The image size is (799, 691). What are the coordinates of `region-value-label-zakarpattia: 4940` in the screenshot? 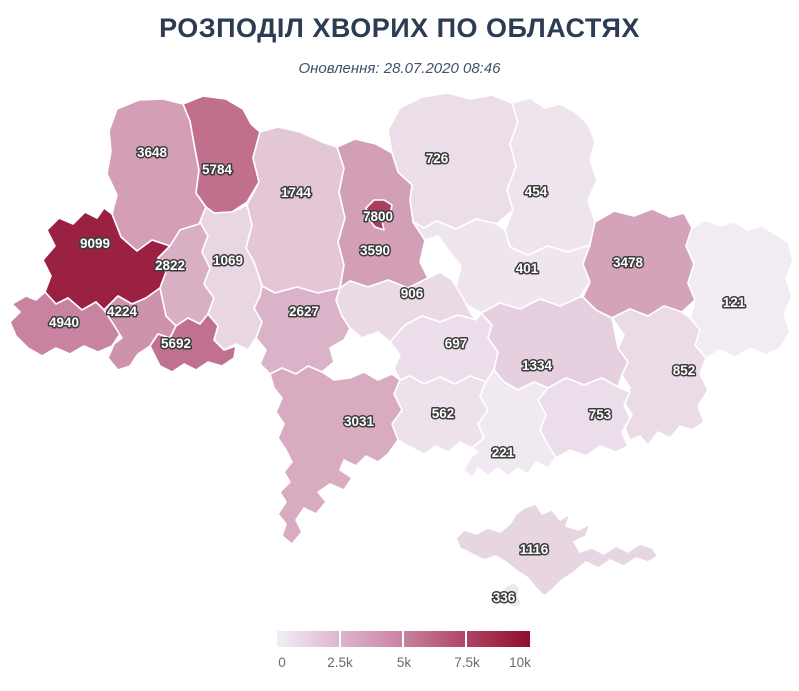 It's located at (64, 322).